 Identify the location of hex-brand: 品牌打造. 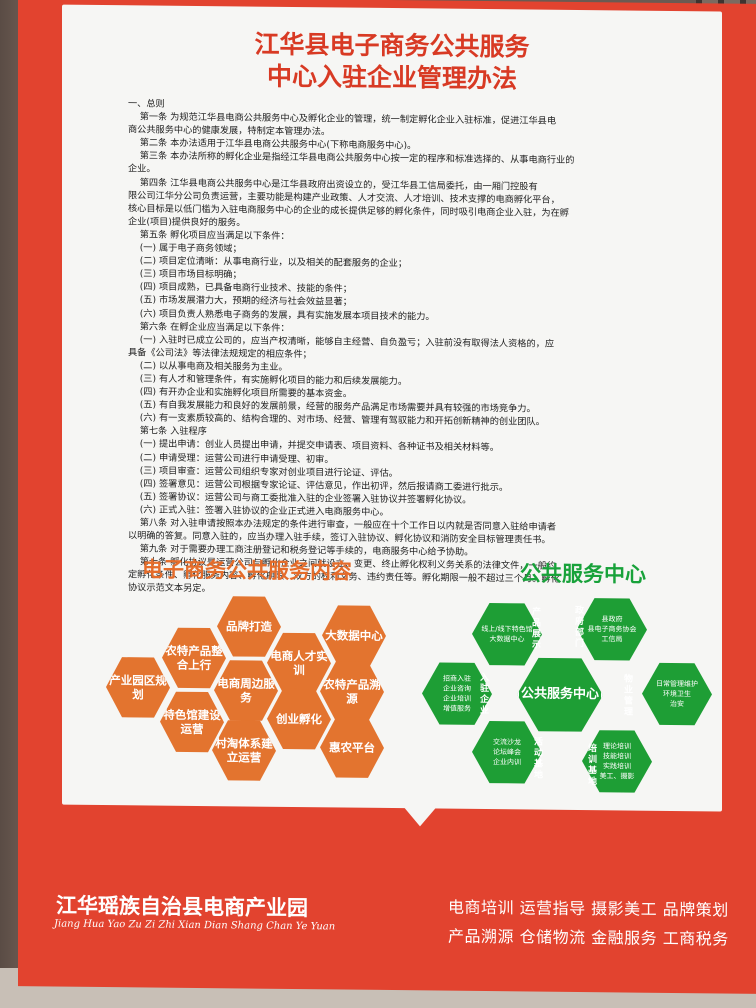
(249, 626).